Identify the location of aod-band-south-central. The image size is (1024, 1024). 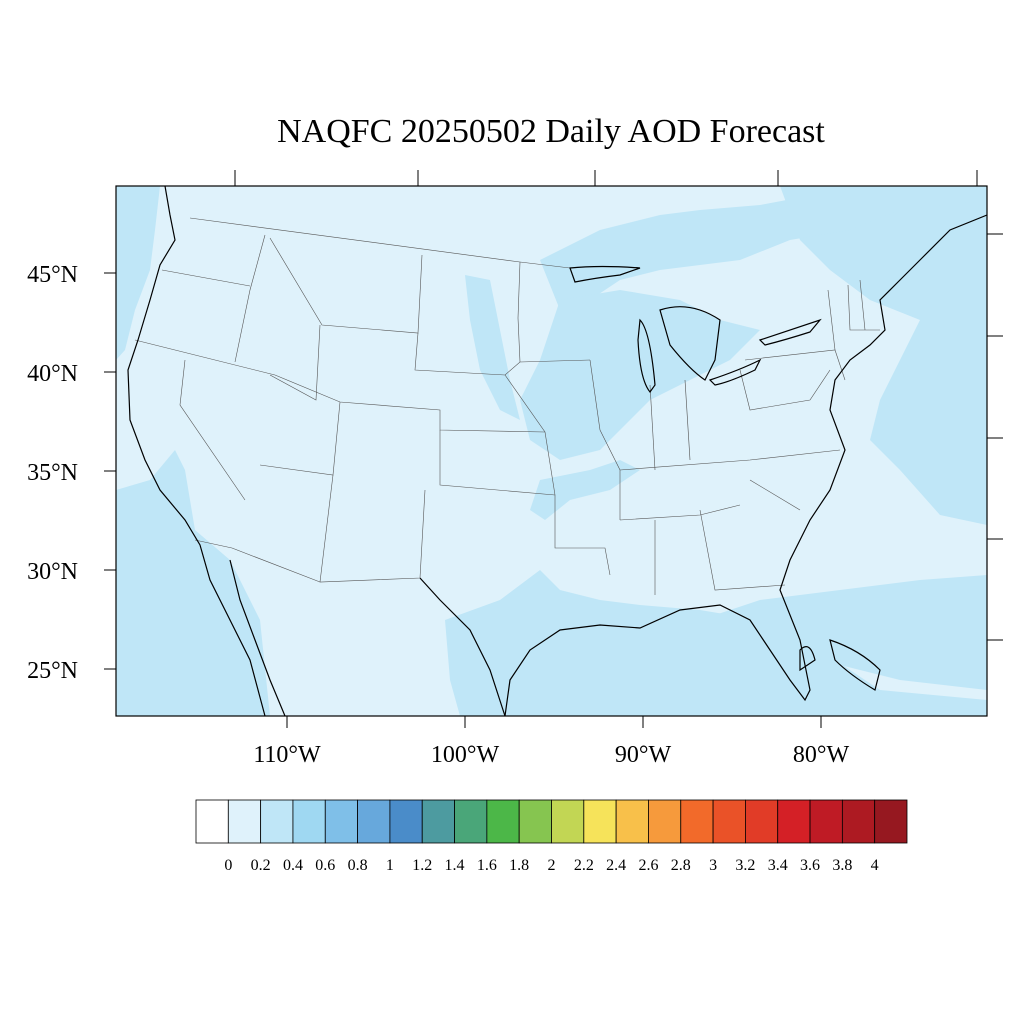
(585, 490).